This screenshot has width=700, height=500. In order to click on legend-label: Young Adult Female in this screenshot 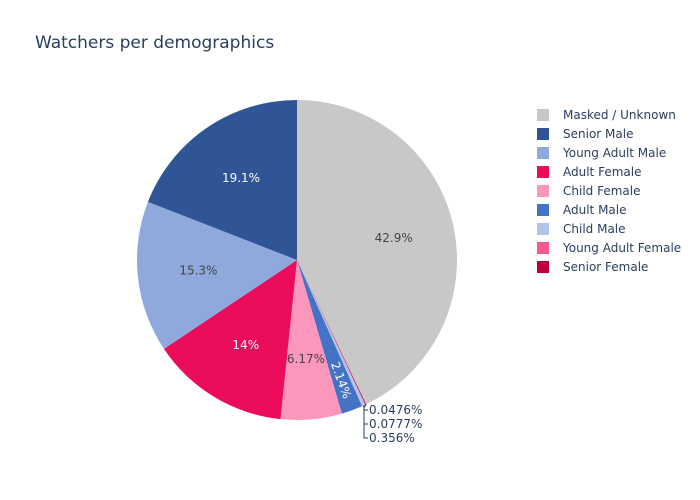, I will do `click(621, 248)`.